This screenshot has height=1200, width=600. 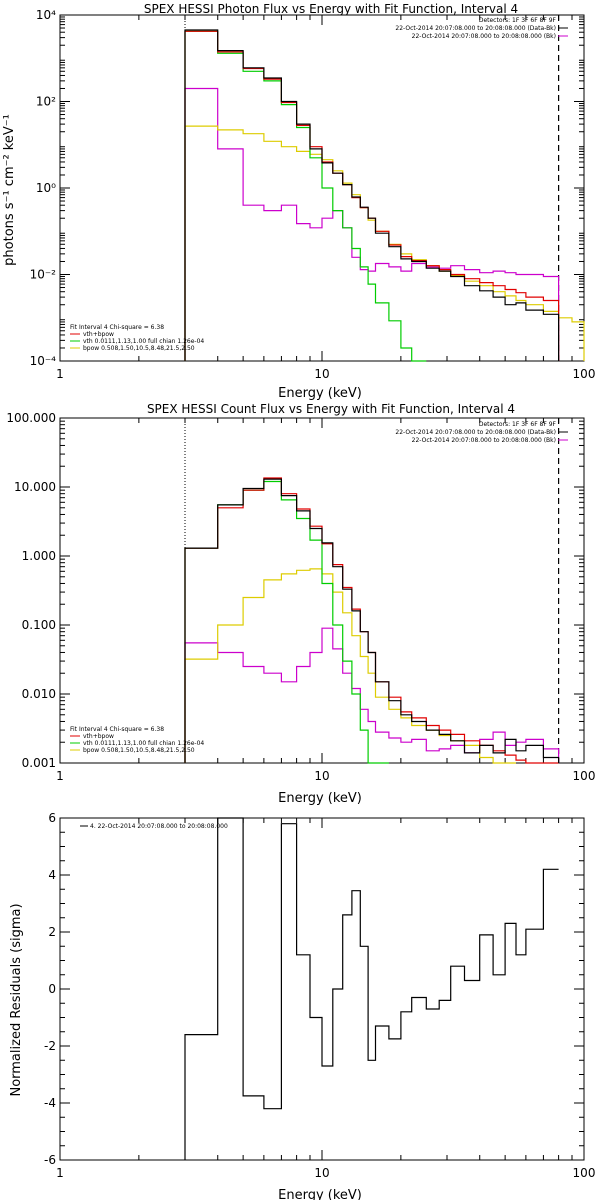 I want to click on photon-flux-legend-top-text: Detectors: 1F 3F 6F 8F 9F, so click(x=518, y=20).